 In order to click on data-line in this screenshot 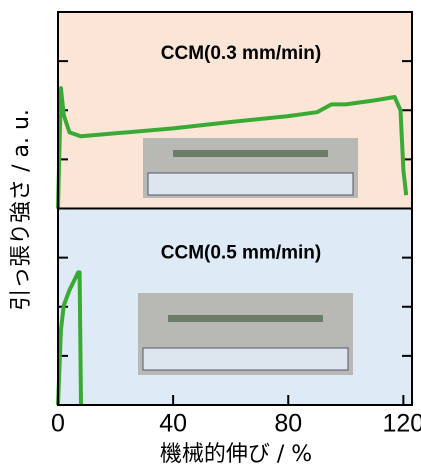, I will do `click(69, 338)`.